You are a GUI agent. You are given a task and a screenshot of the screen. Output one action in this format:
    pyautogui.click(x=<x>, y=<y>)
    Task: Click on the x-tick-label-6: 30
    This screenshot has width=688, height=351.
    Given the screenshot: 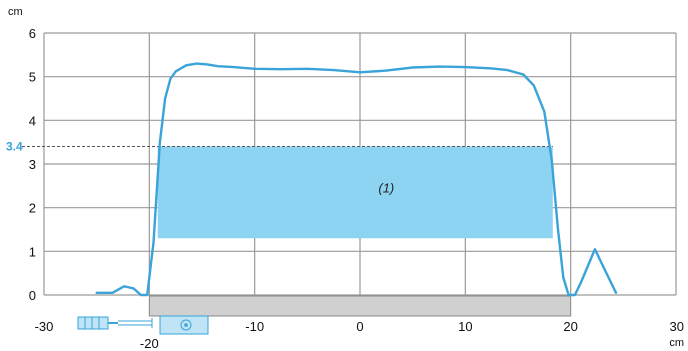 What is the action you would take?
    pyautogui.click(x=677, y=326)
    